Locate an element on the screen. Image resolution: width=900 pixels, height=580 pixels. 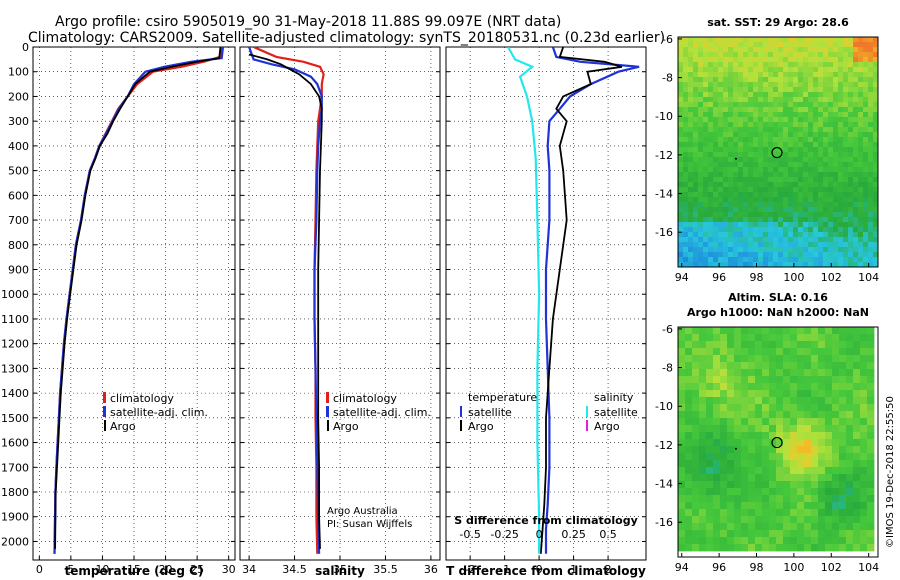
depth-tick-label: 1500 is located at coordinates (15, 418).